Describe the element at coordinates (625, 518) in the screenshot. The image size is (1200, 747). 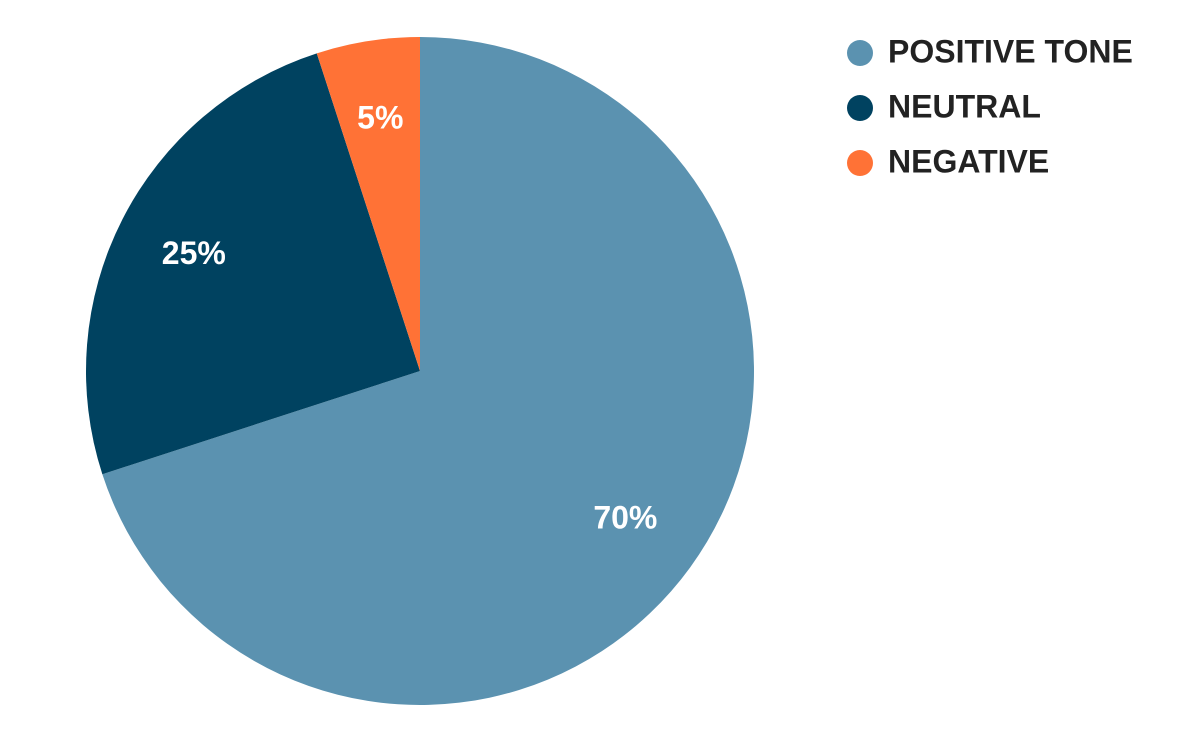
I see `value-label: 70%` at that location.